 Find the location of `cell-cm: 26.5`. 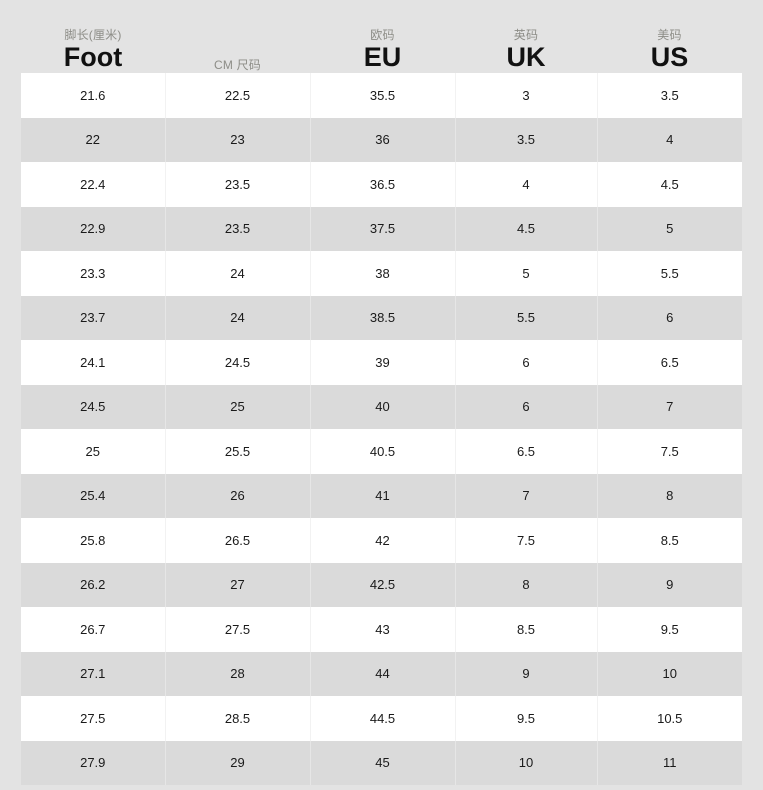

cell-cm: 26.5 is located at coordinates (237, 540).